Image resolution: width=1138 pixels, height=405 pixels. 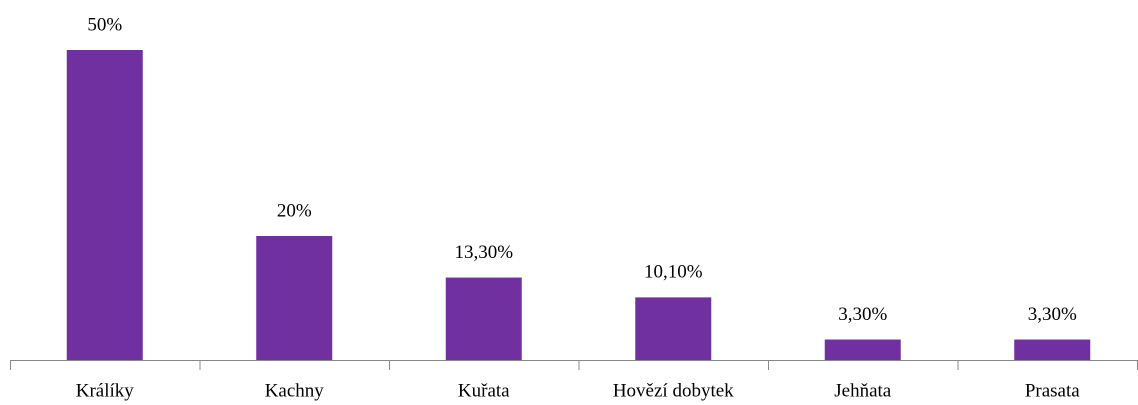 I want to click on data-label: 13,30%, so click(x=483, y=252).